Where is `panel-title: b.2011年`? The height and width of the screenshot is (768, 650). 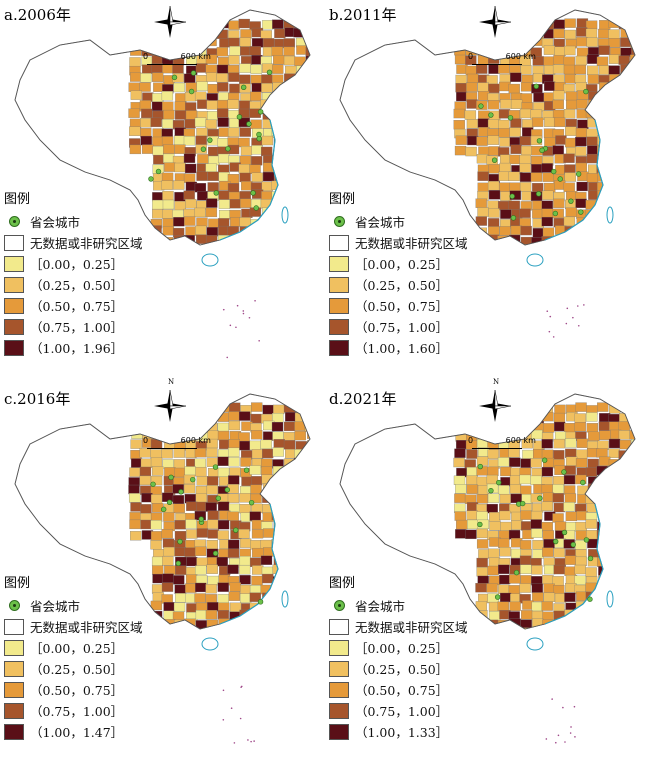 panel-title: b.2011年 is located at coordinates (363, 15).